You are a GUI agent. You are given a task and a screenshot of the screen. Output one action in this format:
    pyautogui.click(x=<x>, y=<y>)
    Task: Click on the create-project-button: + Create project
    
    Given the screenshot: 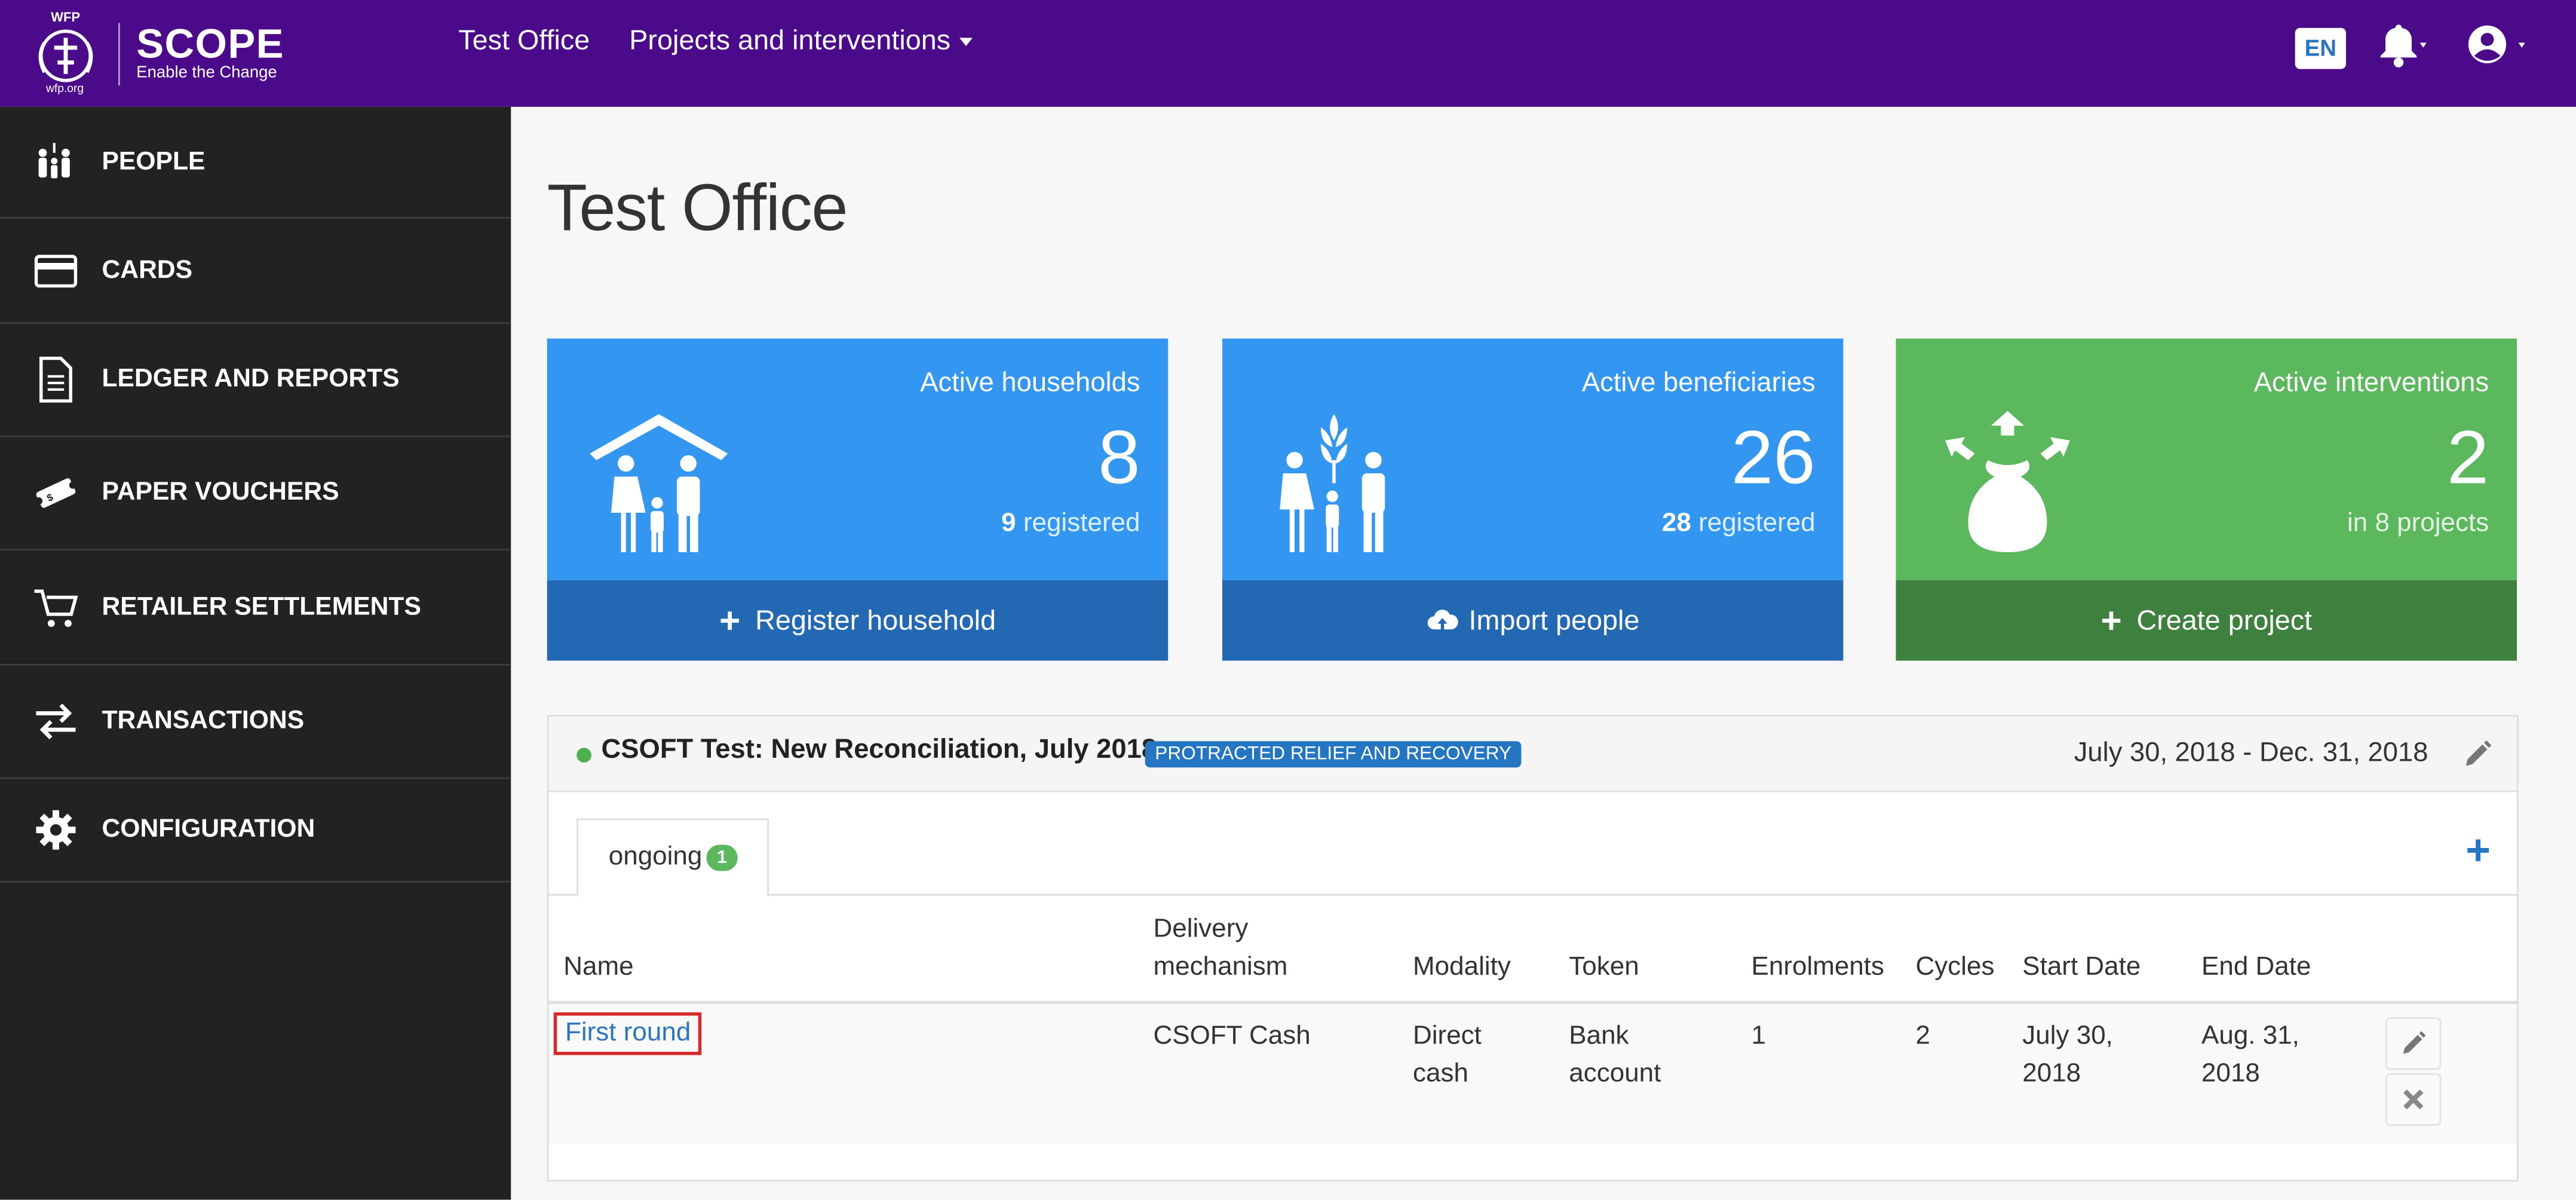 What is the action you would take?
    pyautogui.click(x=2206, y=620)
    